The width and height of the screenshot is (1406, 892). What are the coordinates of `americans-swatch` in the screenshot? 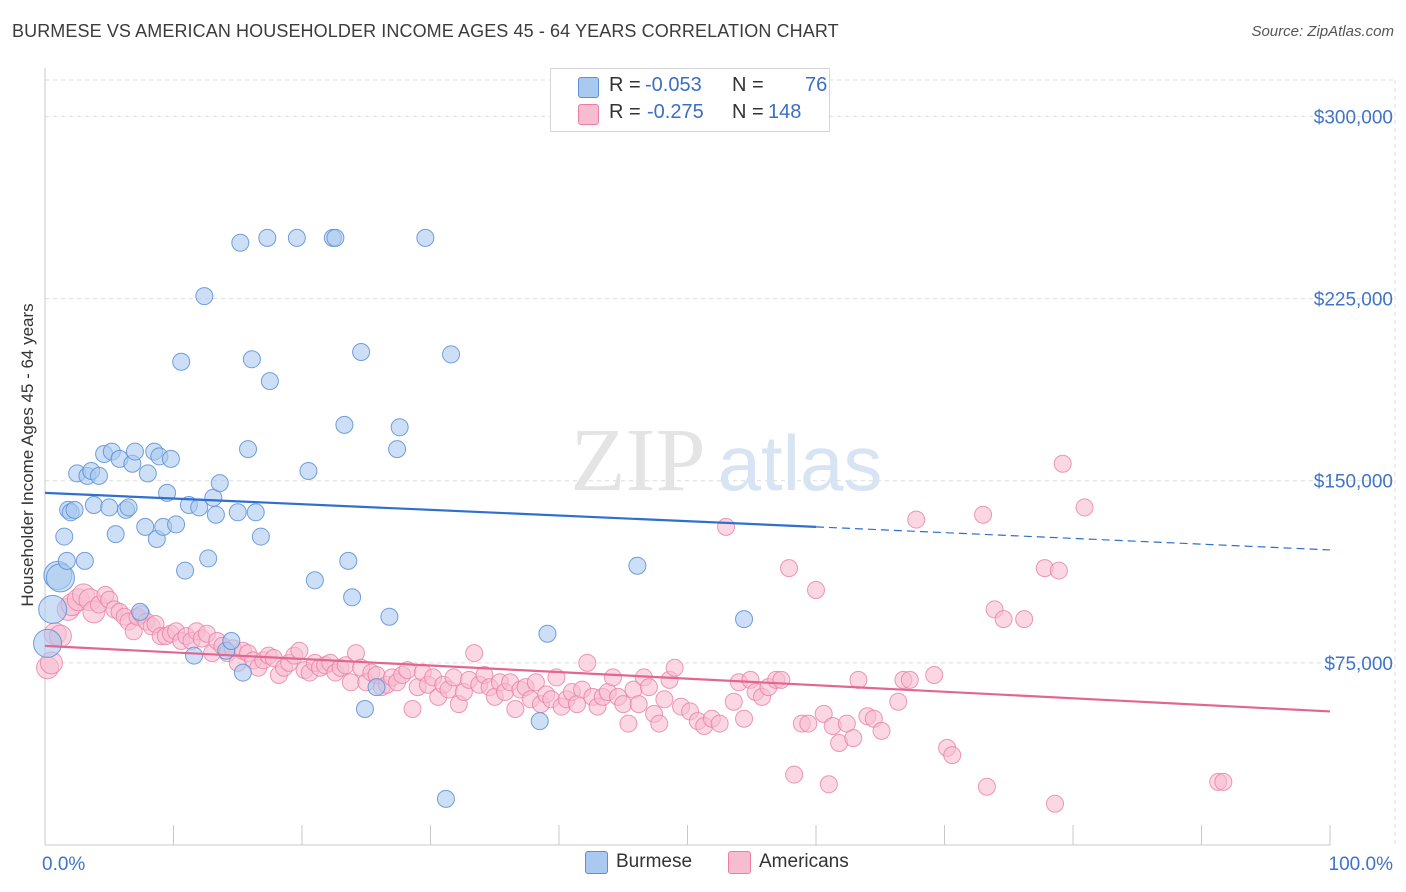 It's located at (588, 114).